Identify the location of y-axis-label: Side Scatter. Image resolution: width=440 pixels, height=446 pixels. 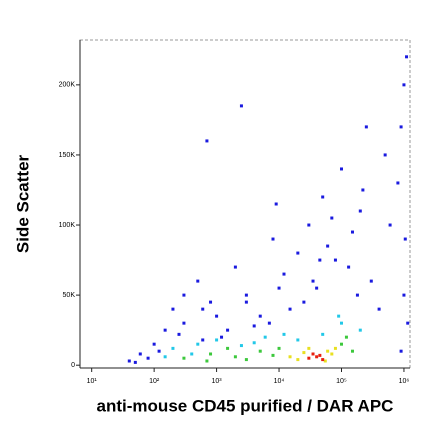
(22, 203).